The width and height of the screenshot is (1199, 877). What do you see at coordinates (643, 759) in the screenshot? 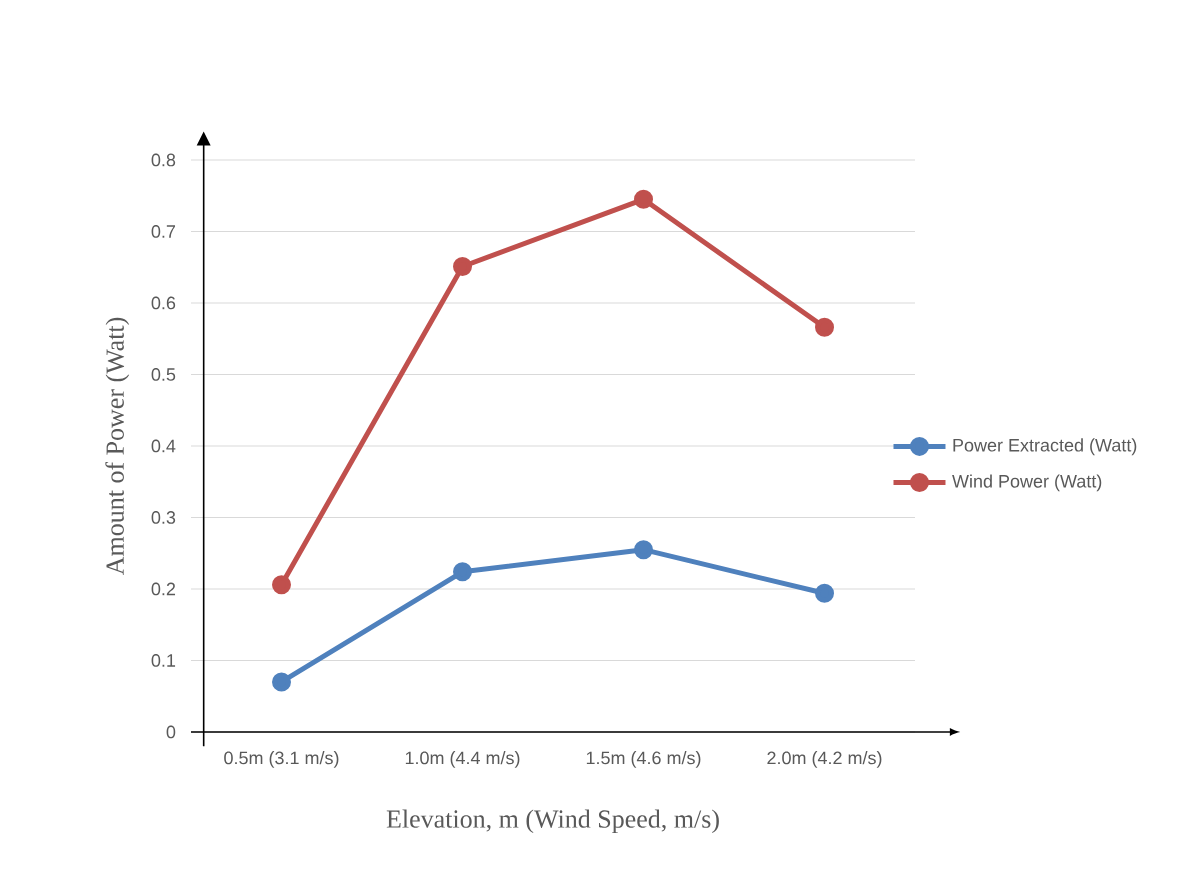
I see `x-tick-label: 1.5m (4.6 m/s)` at bounding box center [643, 759].